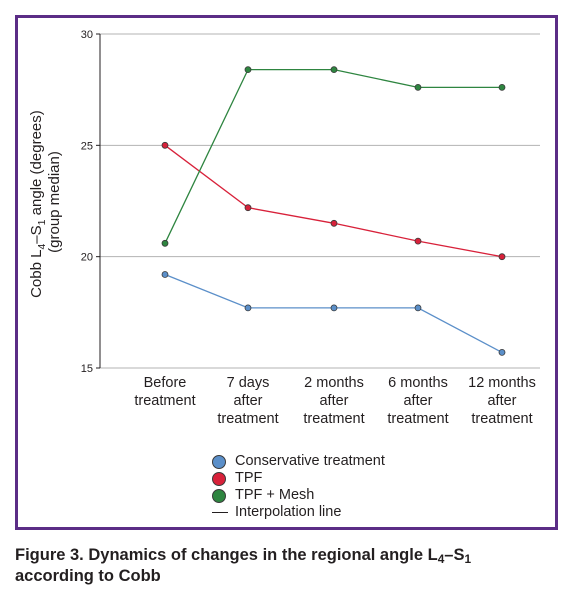 Image resolution: width=576 pixels, height=602 pixels. I want to click on series-line-tpf, so click(333, 201).